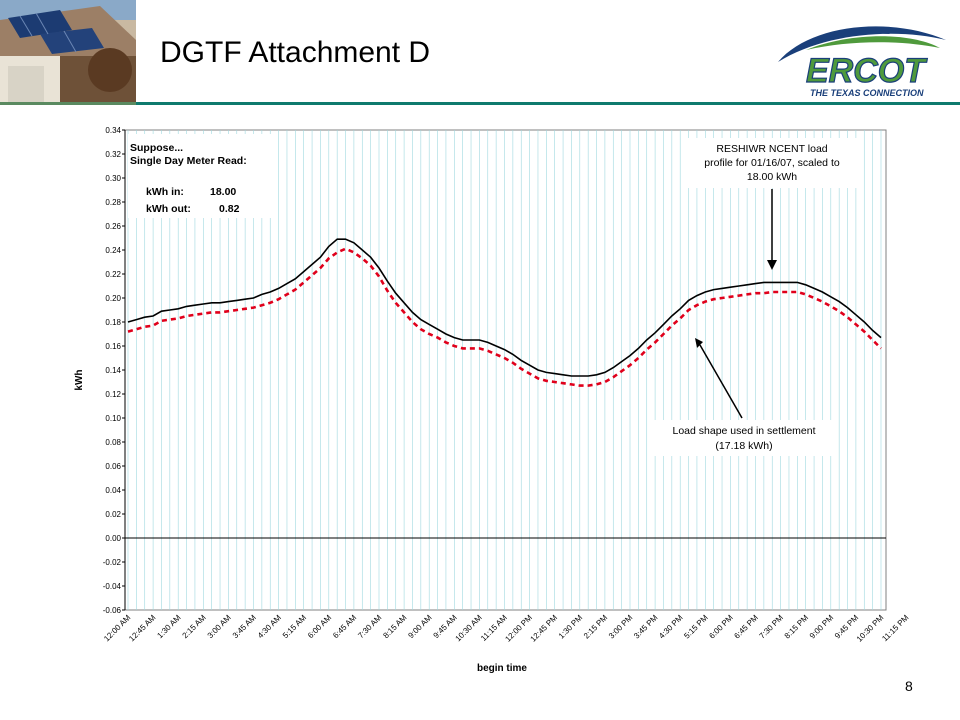  What do you see at coordinates (895, 628) in the screenshot?
I see `x-tick-label: 11:15 PM` at bounding box center [895, 628].